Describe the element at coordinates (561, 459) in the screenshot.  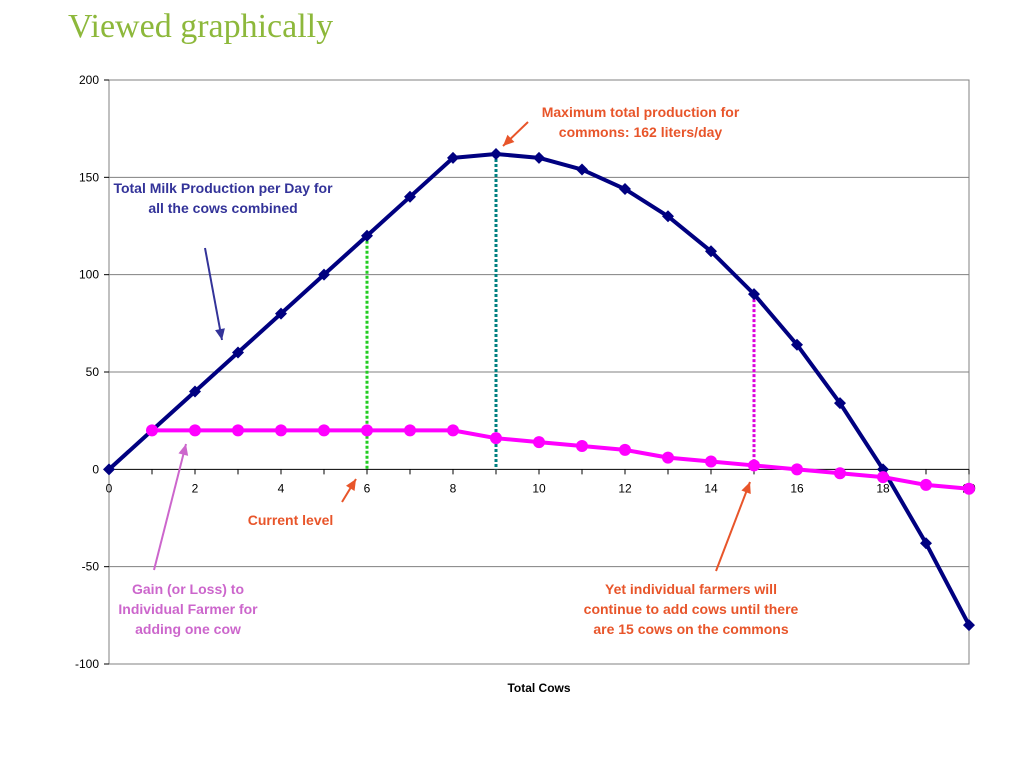
I see `series-individual-gain-line` at that location.